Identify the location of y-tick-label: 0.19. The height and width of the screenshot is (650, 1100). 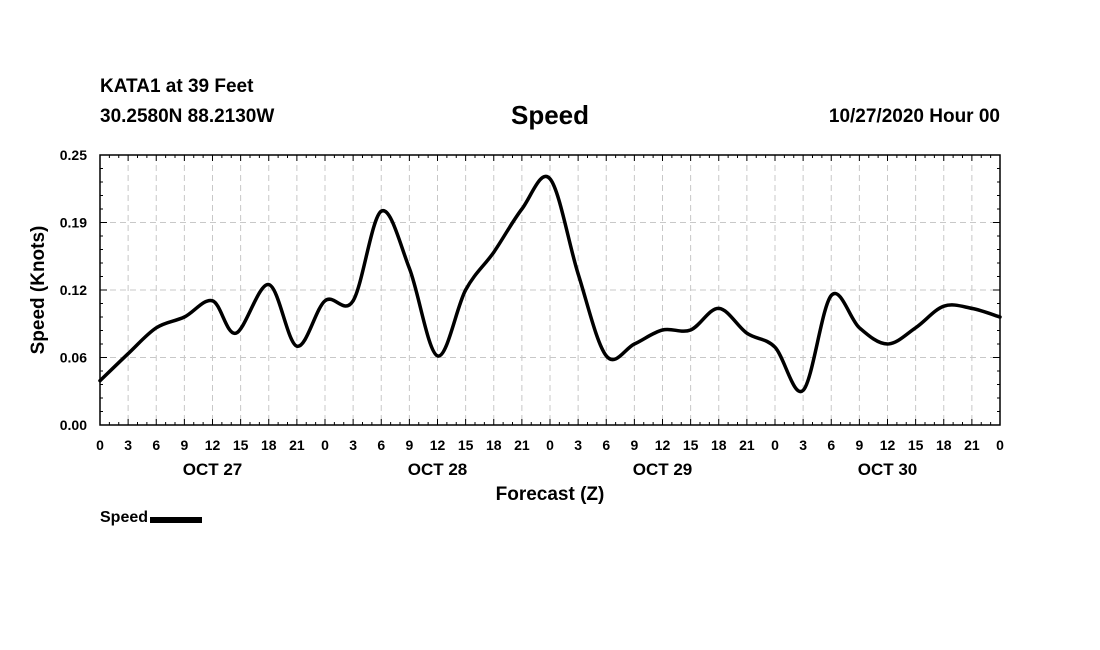
(73, 223).